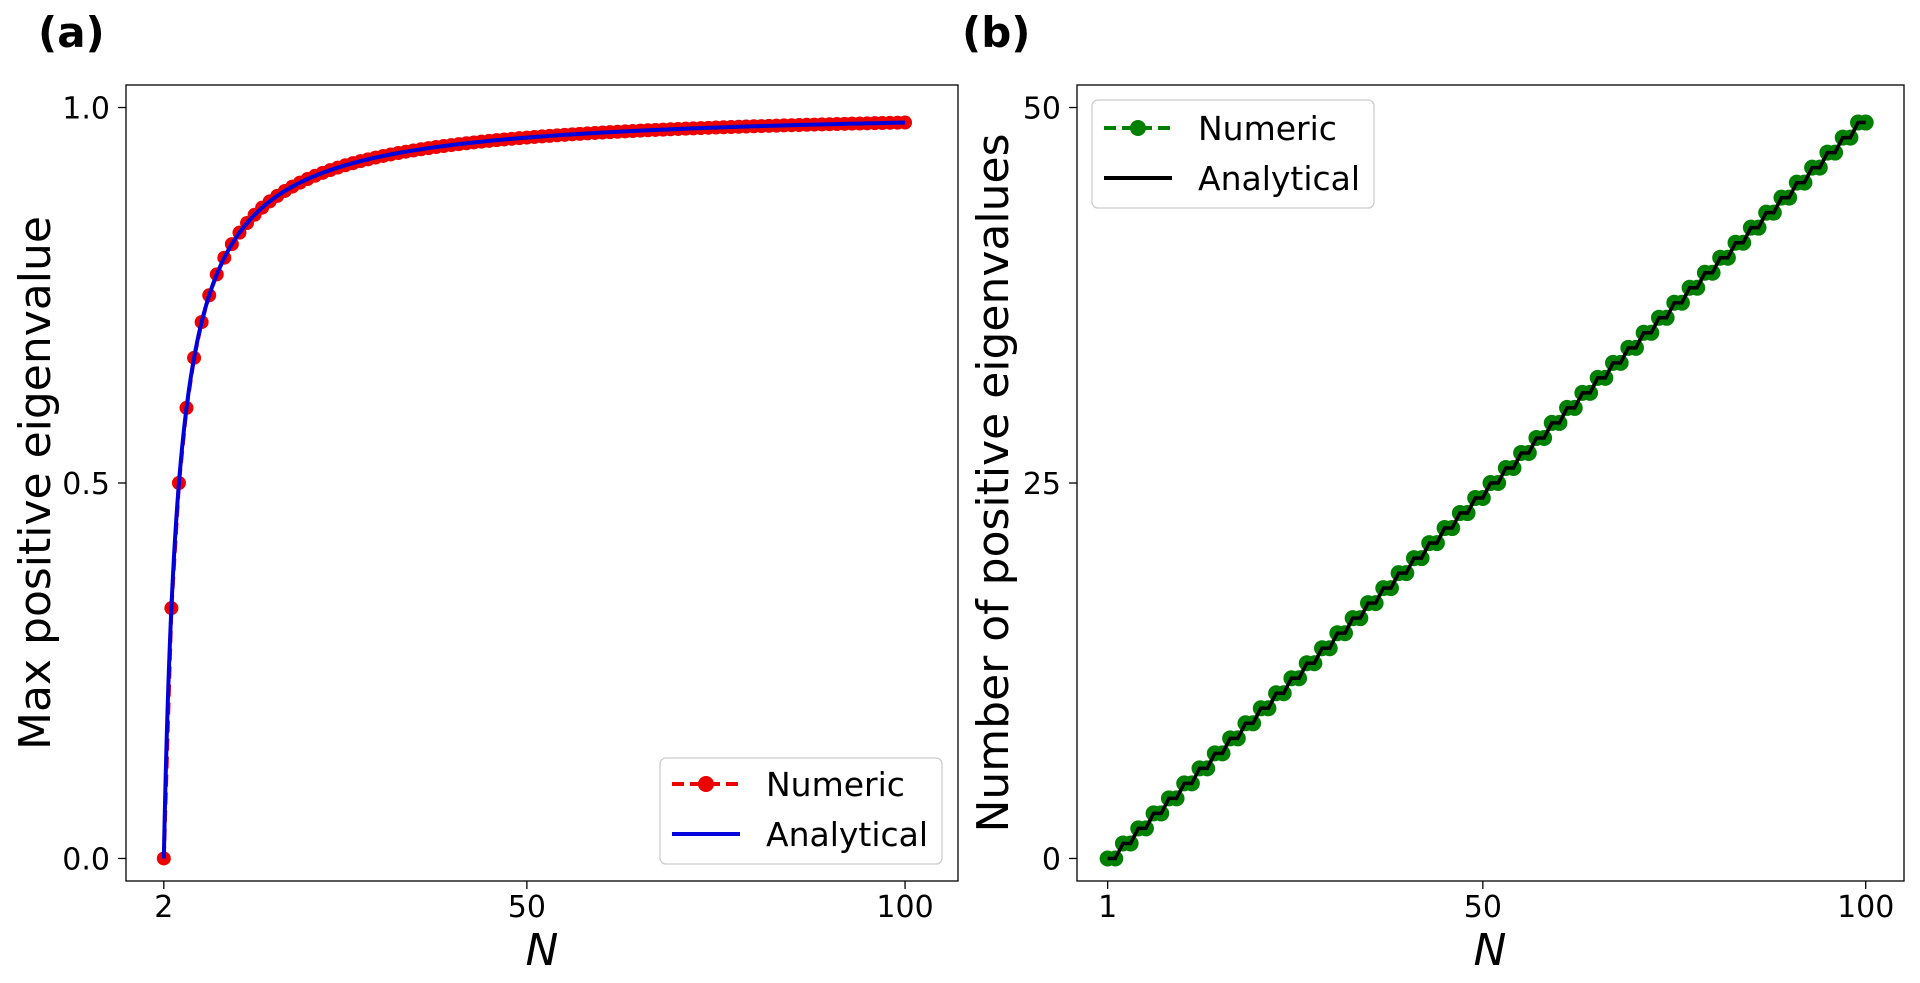  I want to click on panel-a-xtick-label: 50, so click(527, 907).